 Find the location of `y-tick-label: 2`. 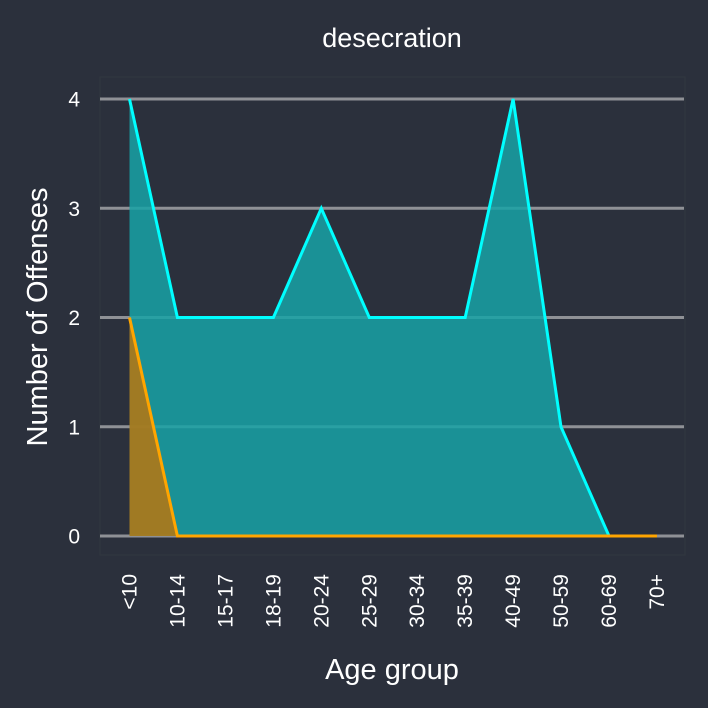

y-tick-label: 2 is located at coordinates (74, 318).